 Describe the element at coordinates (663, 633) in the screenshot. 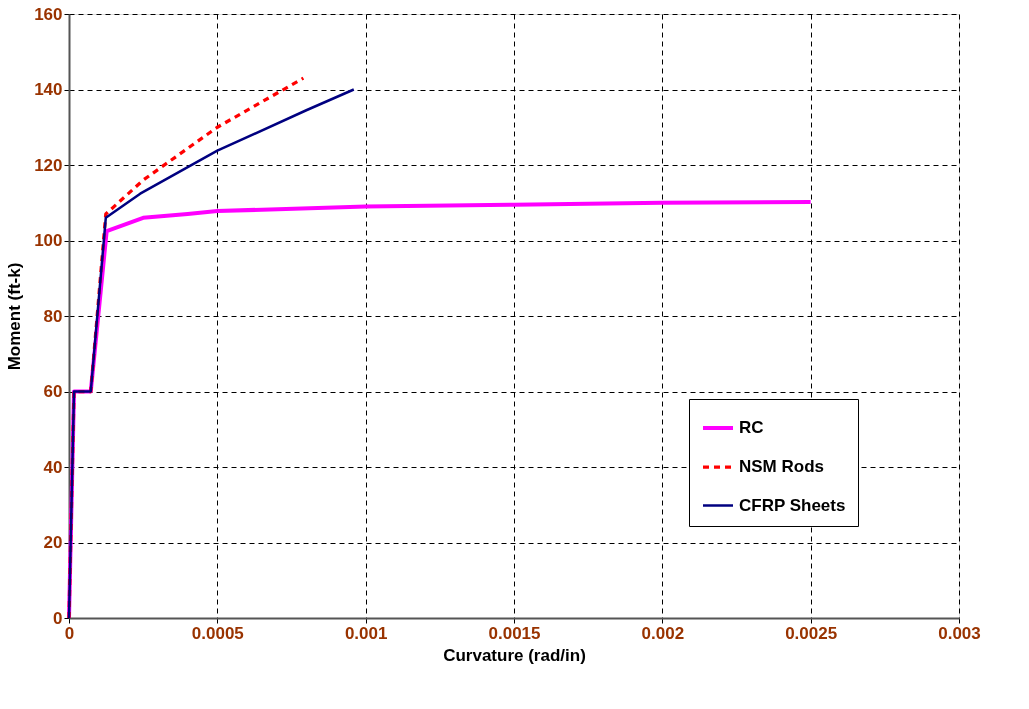

I see `x-tick-label: 0.002` at that location.